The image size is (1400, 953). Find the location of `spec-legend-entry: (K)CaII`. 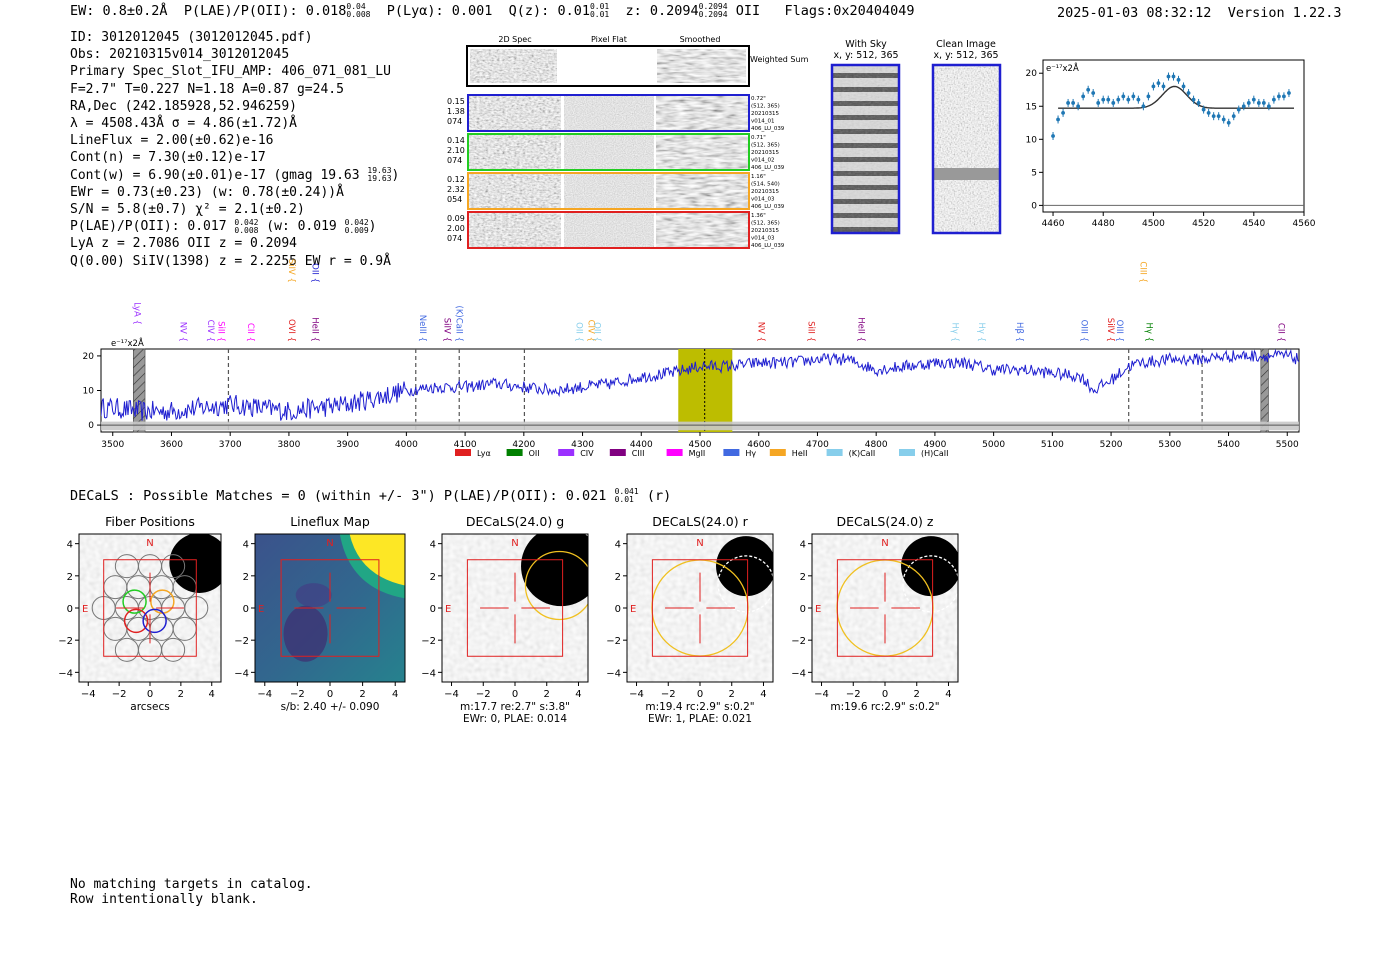

spec-legend-entry: (K)CaII is located at coordinates (850, 453).